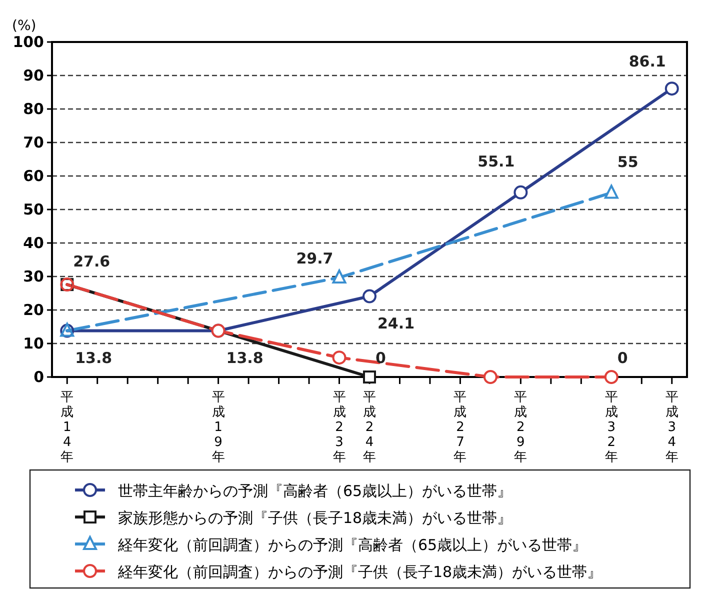 This screenshot has width=715, height=596. Describe the element at coordinates (33, 143) in the screenshot. I see `y-tick-label: 70` at that location.